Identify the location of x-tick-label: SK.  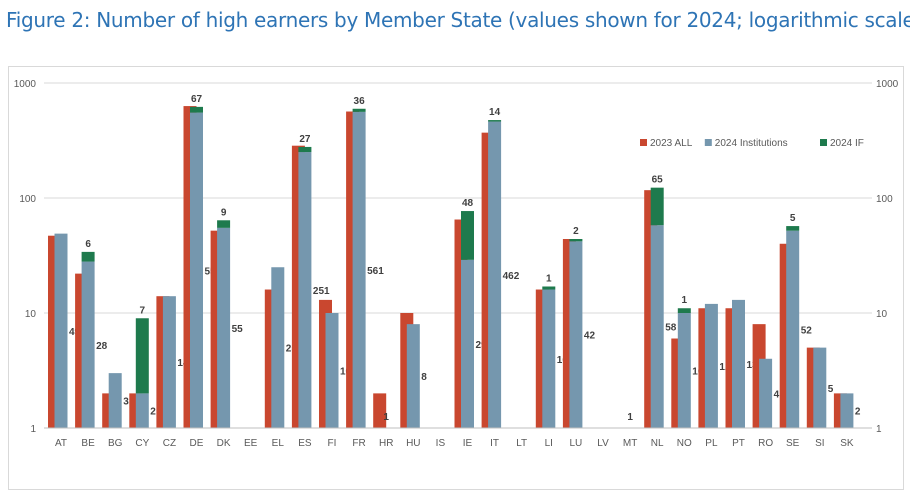
(847, 443).